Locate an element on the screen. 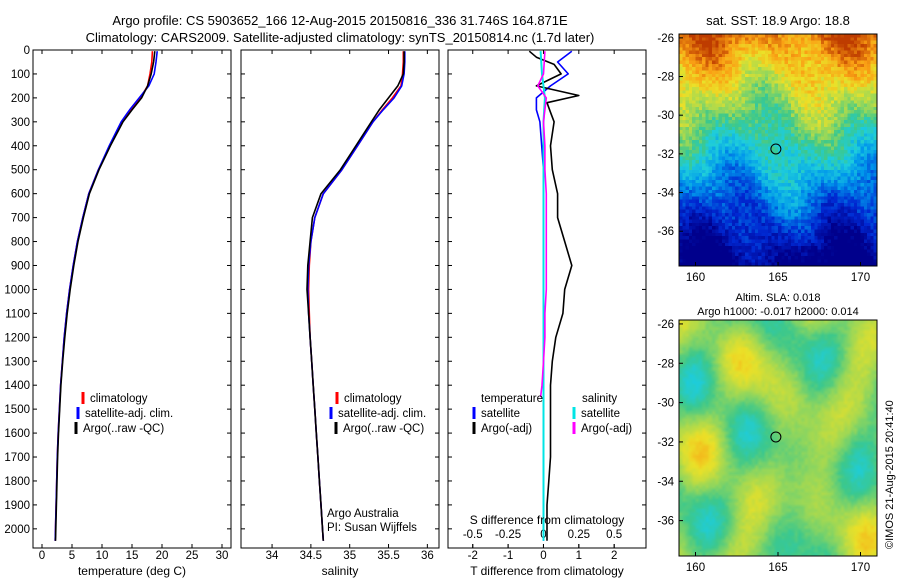  legend-label-sal-argo: Argo(-adj) is located at coordinates (606, 429).